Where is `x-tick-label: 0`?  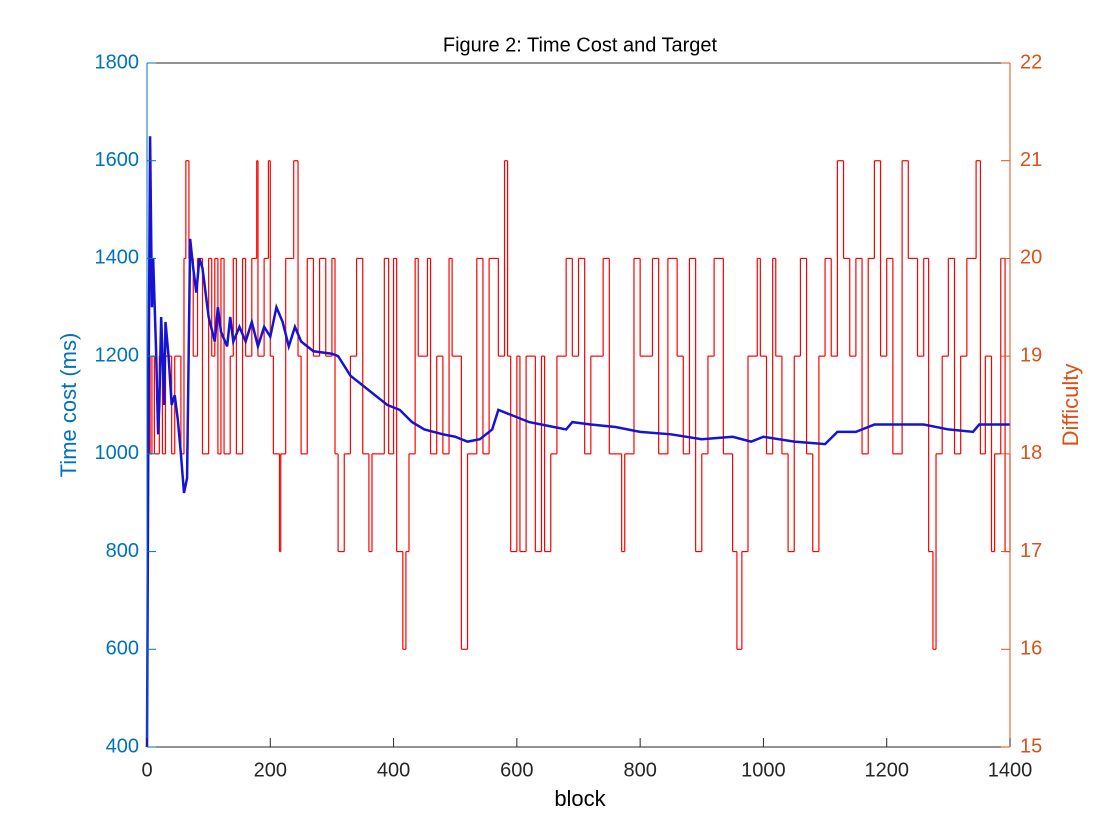 x-tick-label: 0 is located at coordinates (146, 770).